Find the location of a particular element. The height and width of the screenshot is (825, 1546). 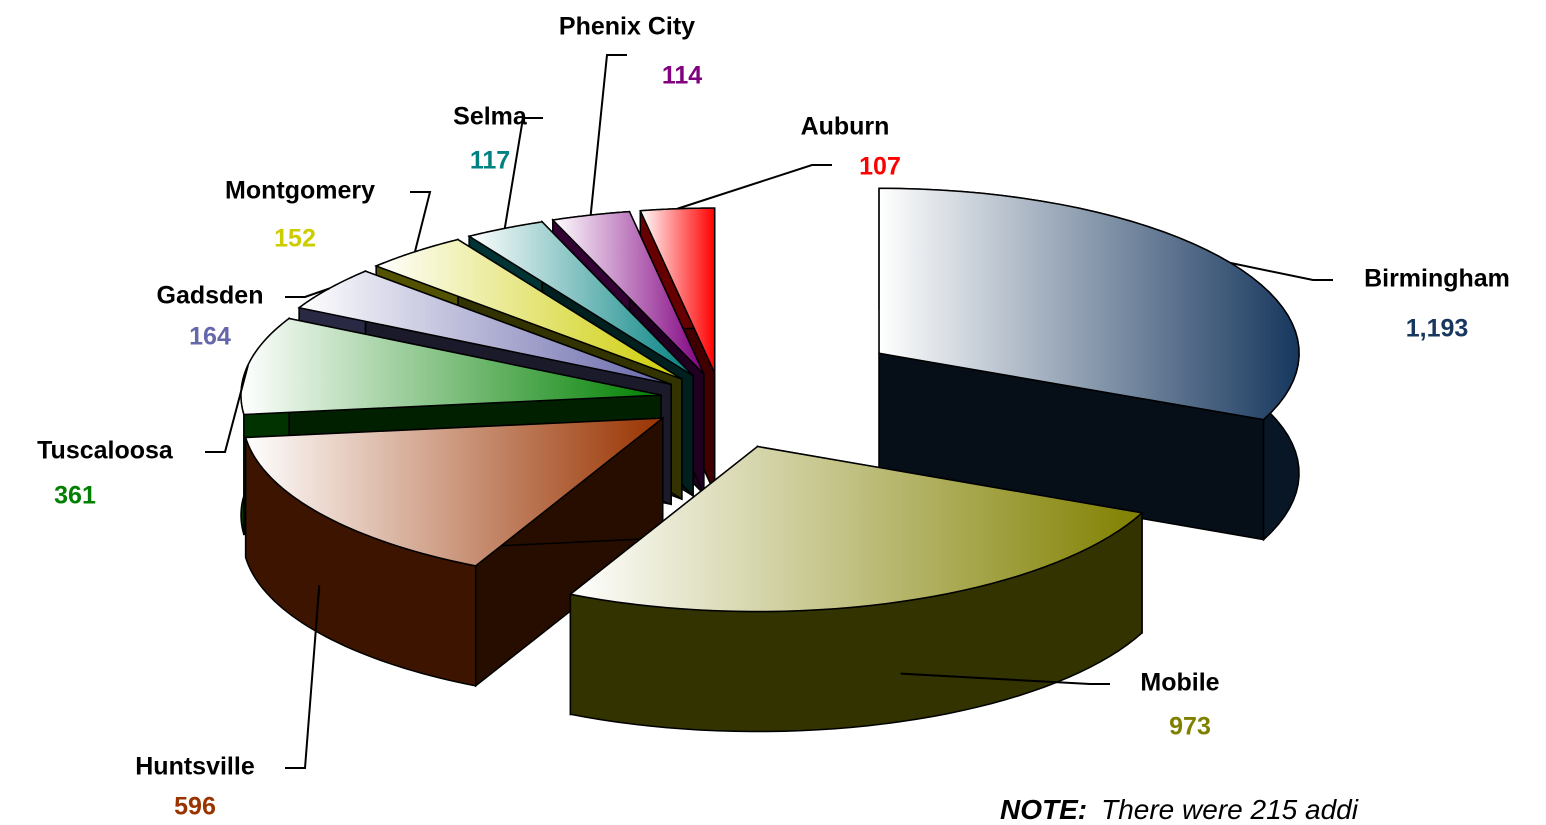

slice-label: Selma is located at coordinates (490, 117).